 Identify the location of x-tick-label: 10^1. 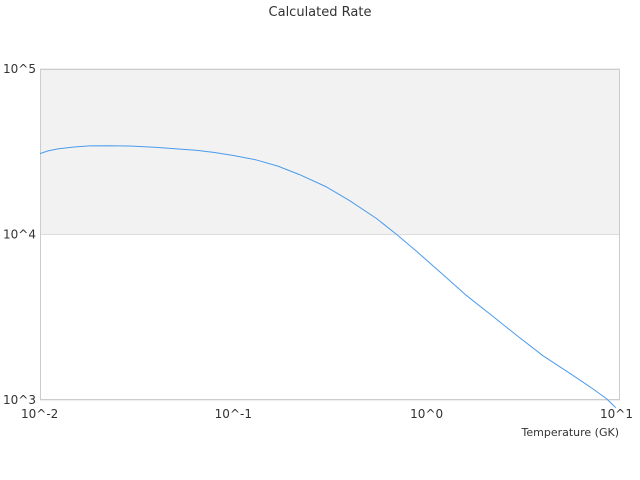
(616, 414).